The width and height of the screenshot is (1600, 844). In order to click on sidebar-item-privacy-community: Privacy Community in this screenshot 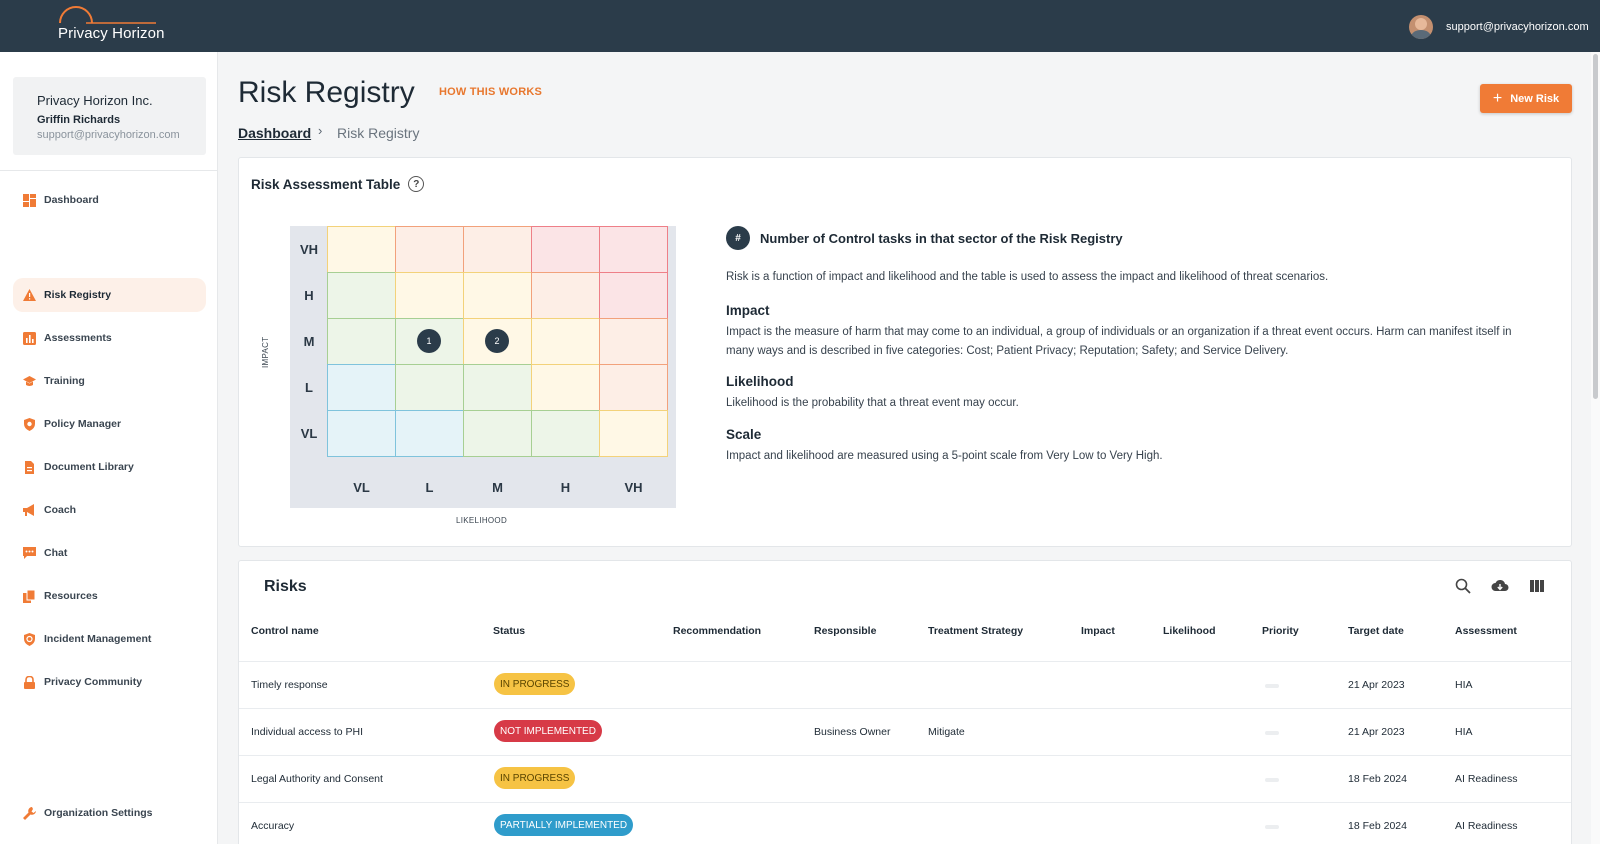, I will do `click(109, 682)`.